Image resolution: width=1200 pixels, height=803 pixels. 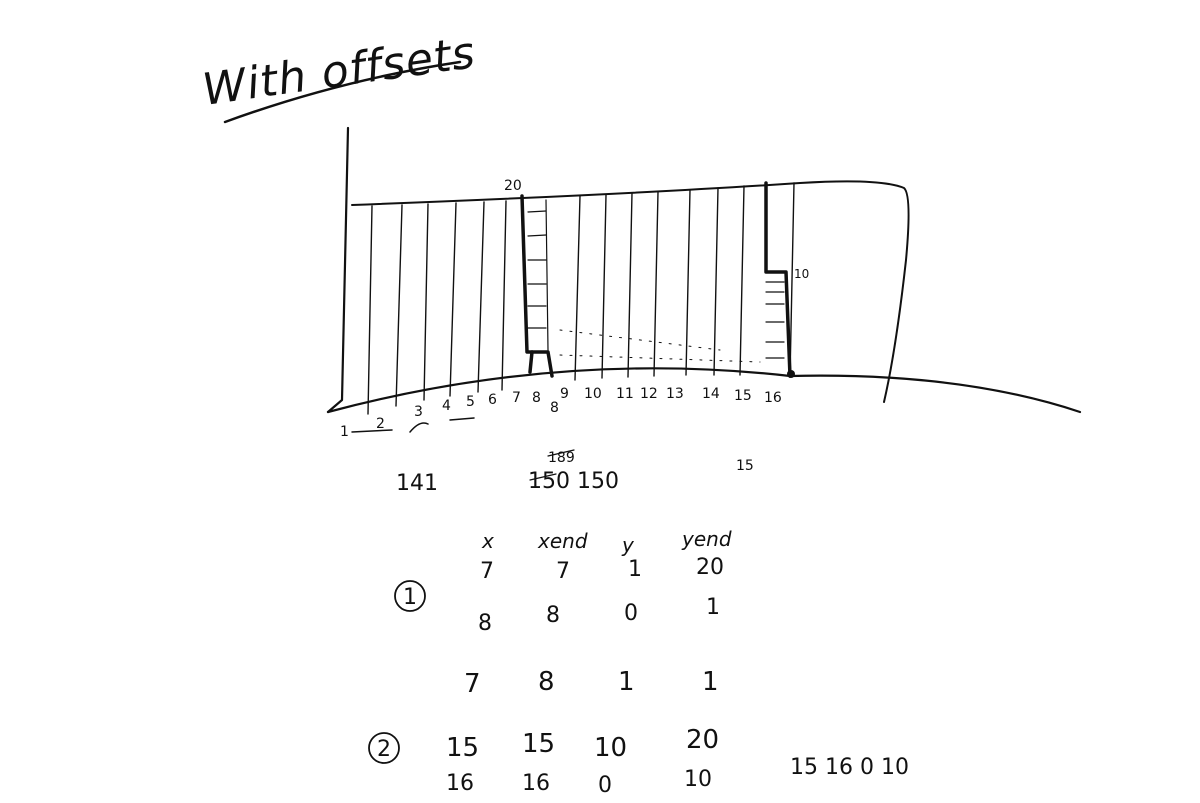 I want to click on group-1-circle, so click(x=410, y=596).